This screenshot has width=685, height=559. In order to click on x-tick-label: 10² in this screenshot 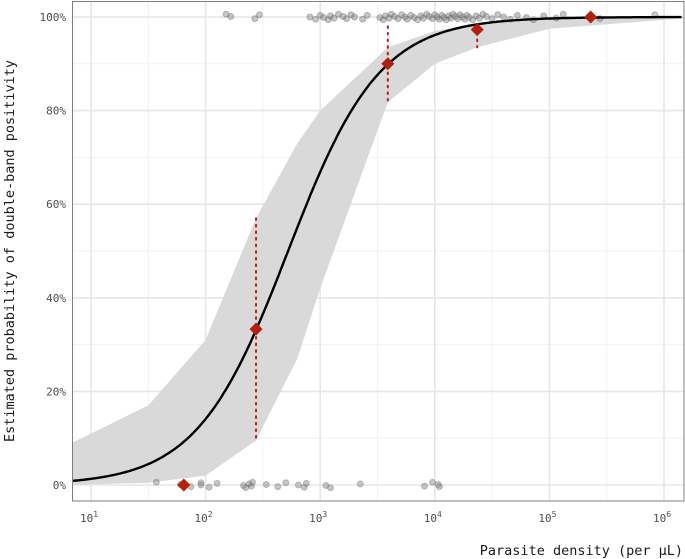, I will do `click(204, 517)`.